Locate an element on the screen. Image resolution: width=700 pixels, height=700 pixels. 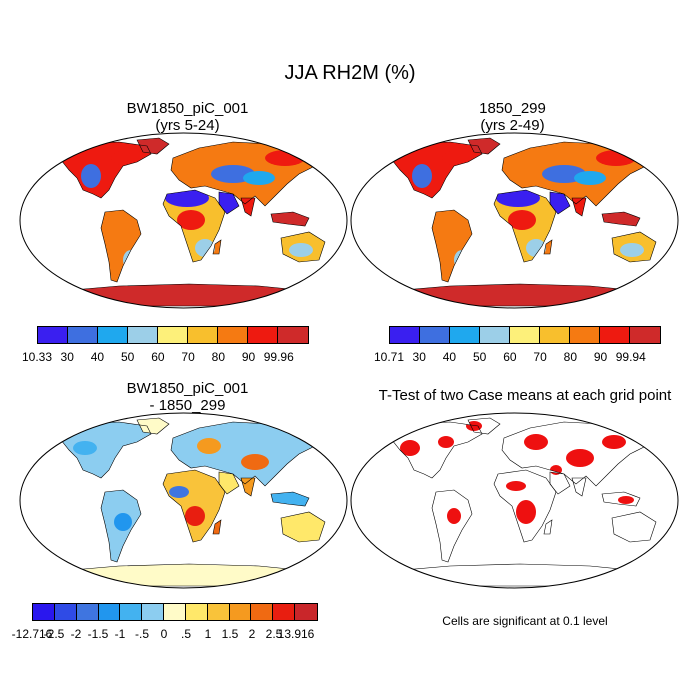
colorbar-label: 0 is located at coordinates (164, 634).